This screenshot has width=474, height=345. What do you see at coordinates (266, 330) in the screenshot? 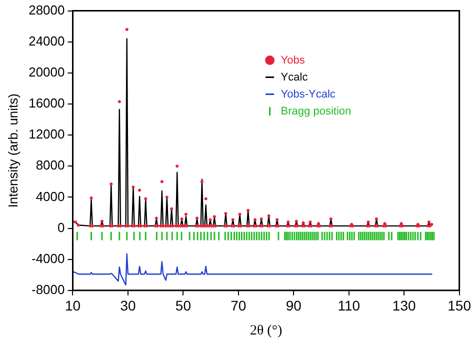
I see `x-axis-title: 2θ (°)` at bounding box center [266, 330].